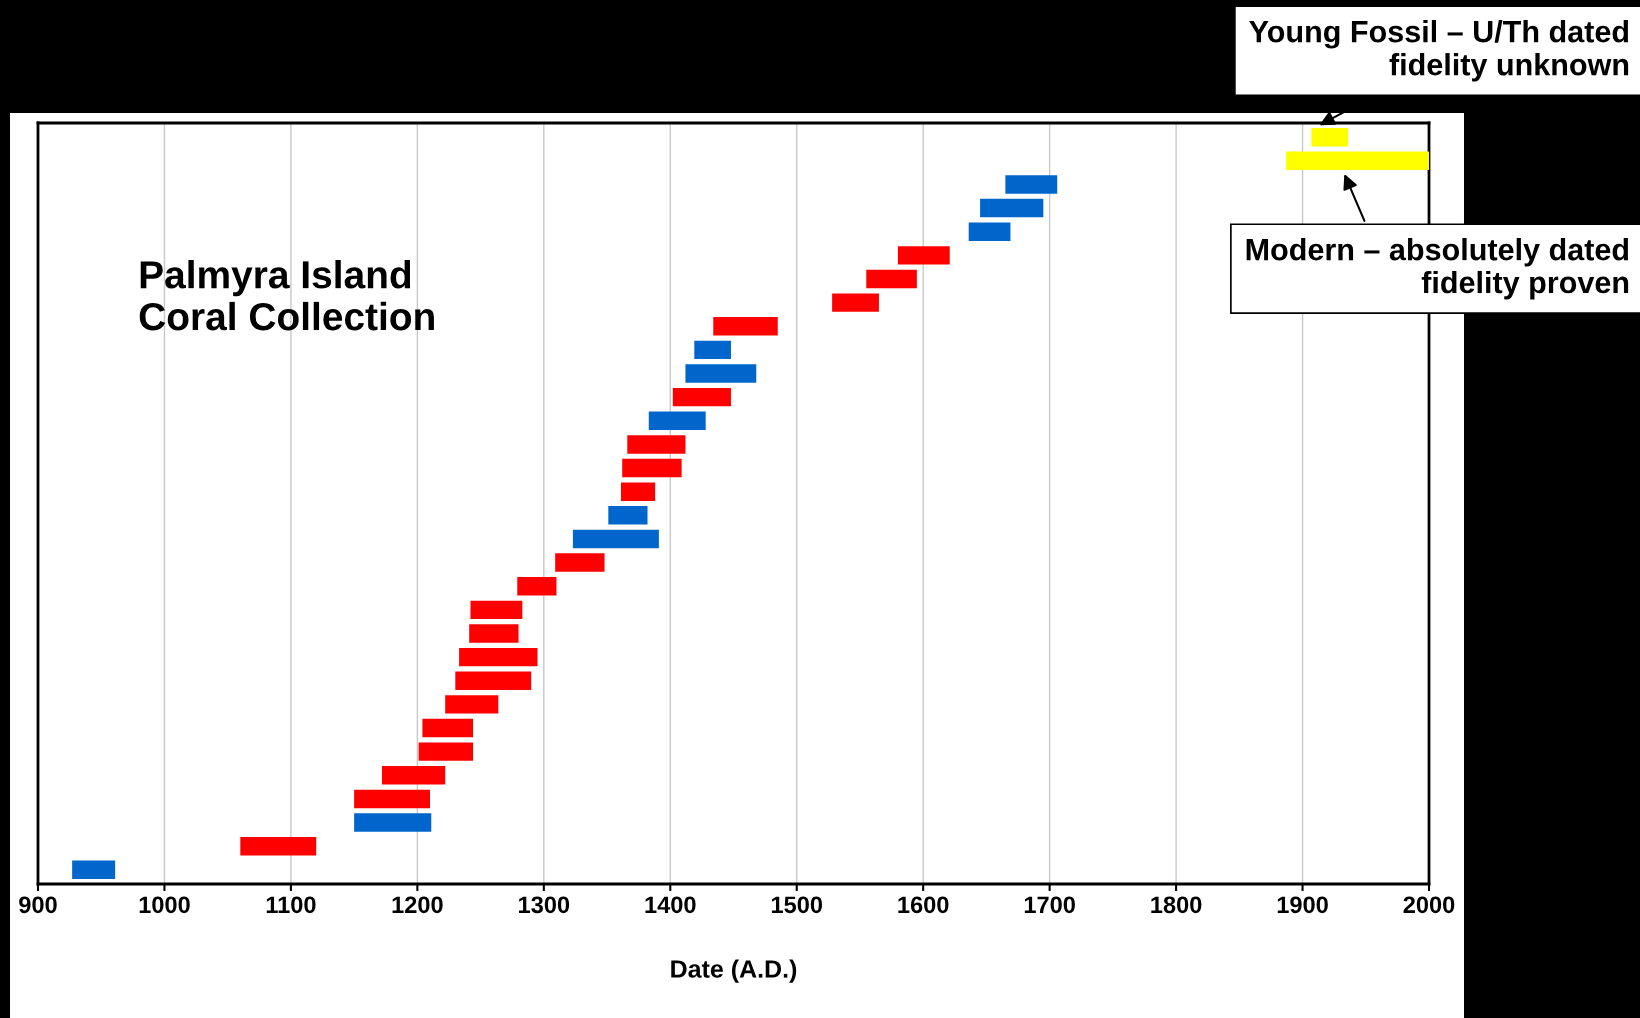 The image size is (1640, 1018). Describe the element at coordinates (734, 971) in the screenshot. I see `x-axis-title: Date (A.D.)` at that location.